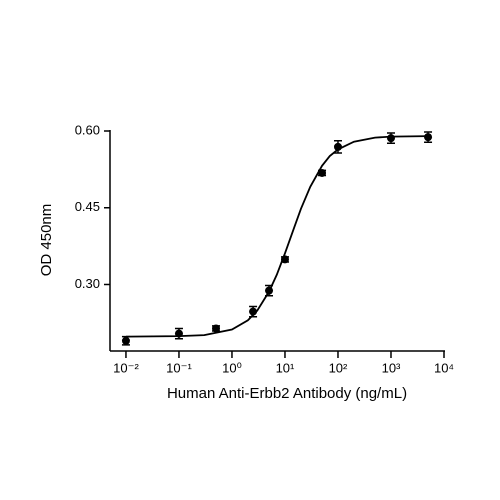 This screenshot has height=500, width=500. What do you see at coordinates (391, 367) in the screenshot?
I see `x-tick-label: 10³` at bounding box center [391, 367].